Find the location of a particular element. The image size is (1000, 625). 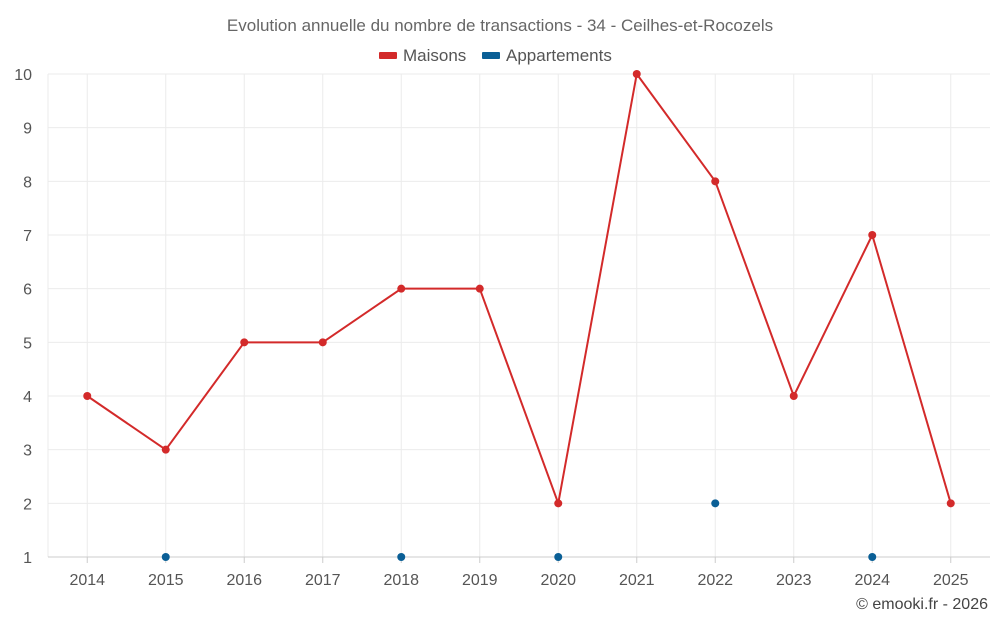

x-tick-label: 2019 is located at coordinates (480, 580).